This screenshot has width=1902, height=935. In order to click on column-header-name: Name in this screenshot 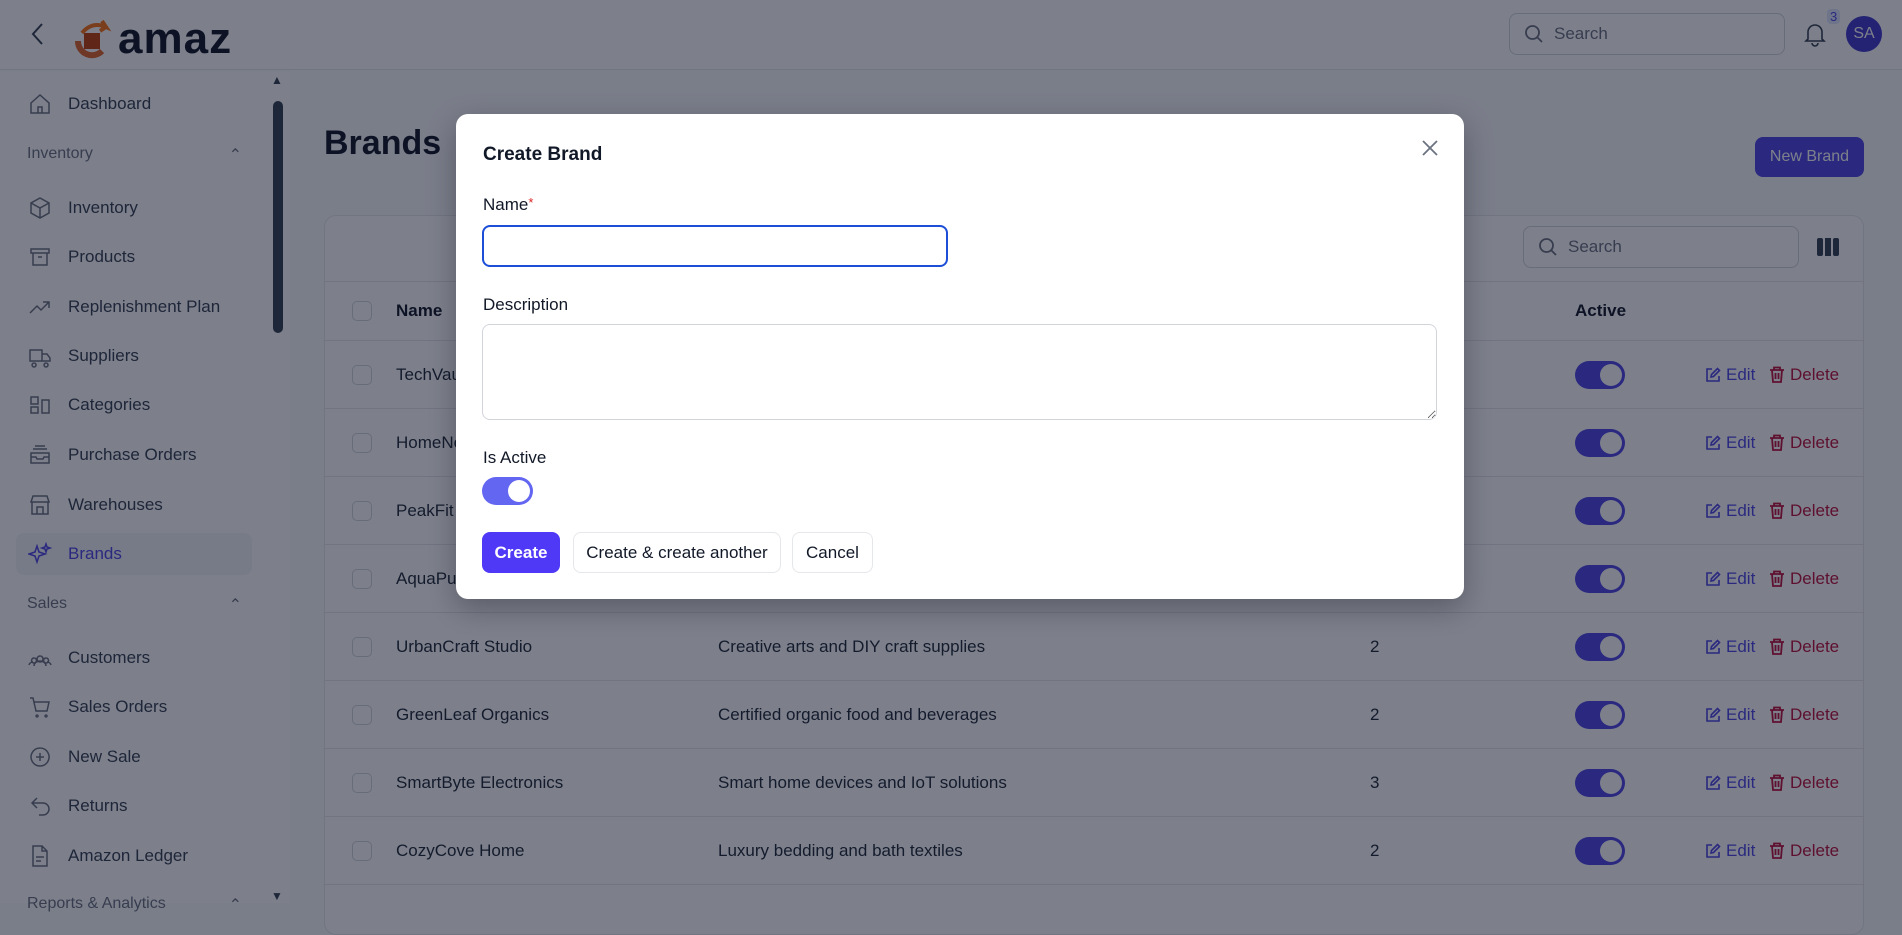, I will do `click(419, 310)`.